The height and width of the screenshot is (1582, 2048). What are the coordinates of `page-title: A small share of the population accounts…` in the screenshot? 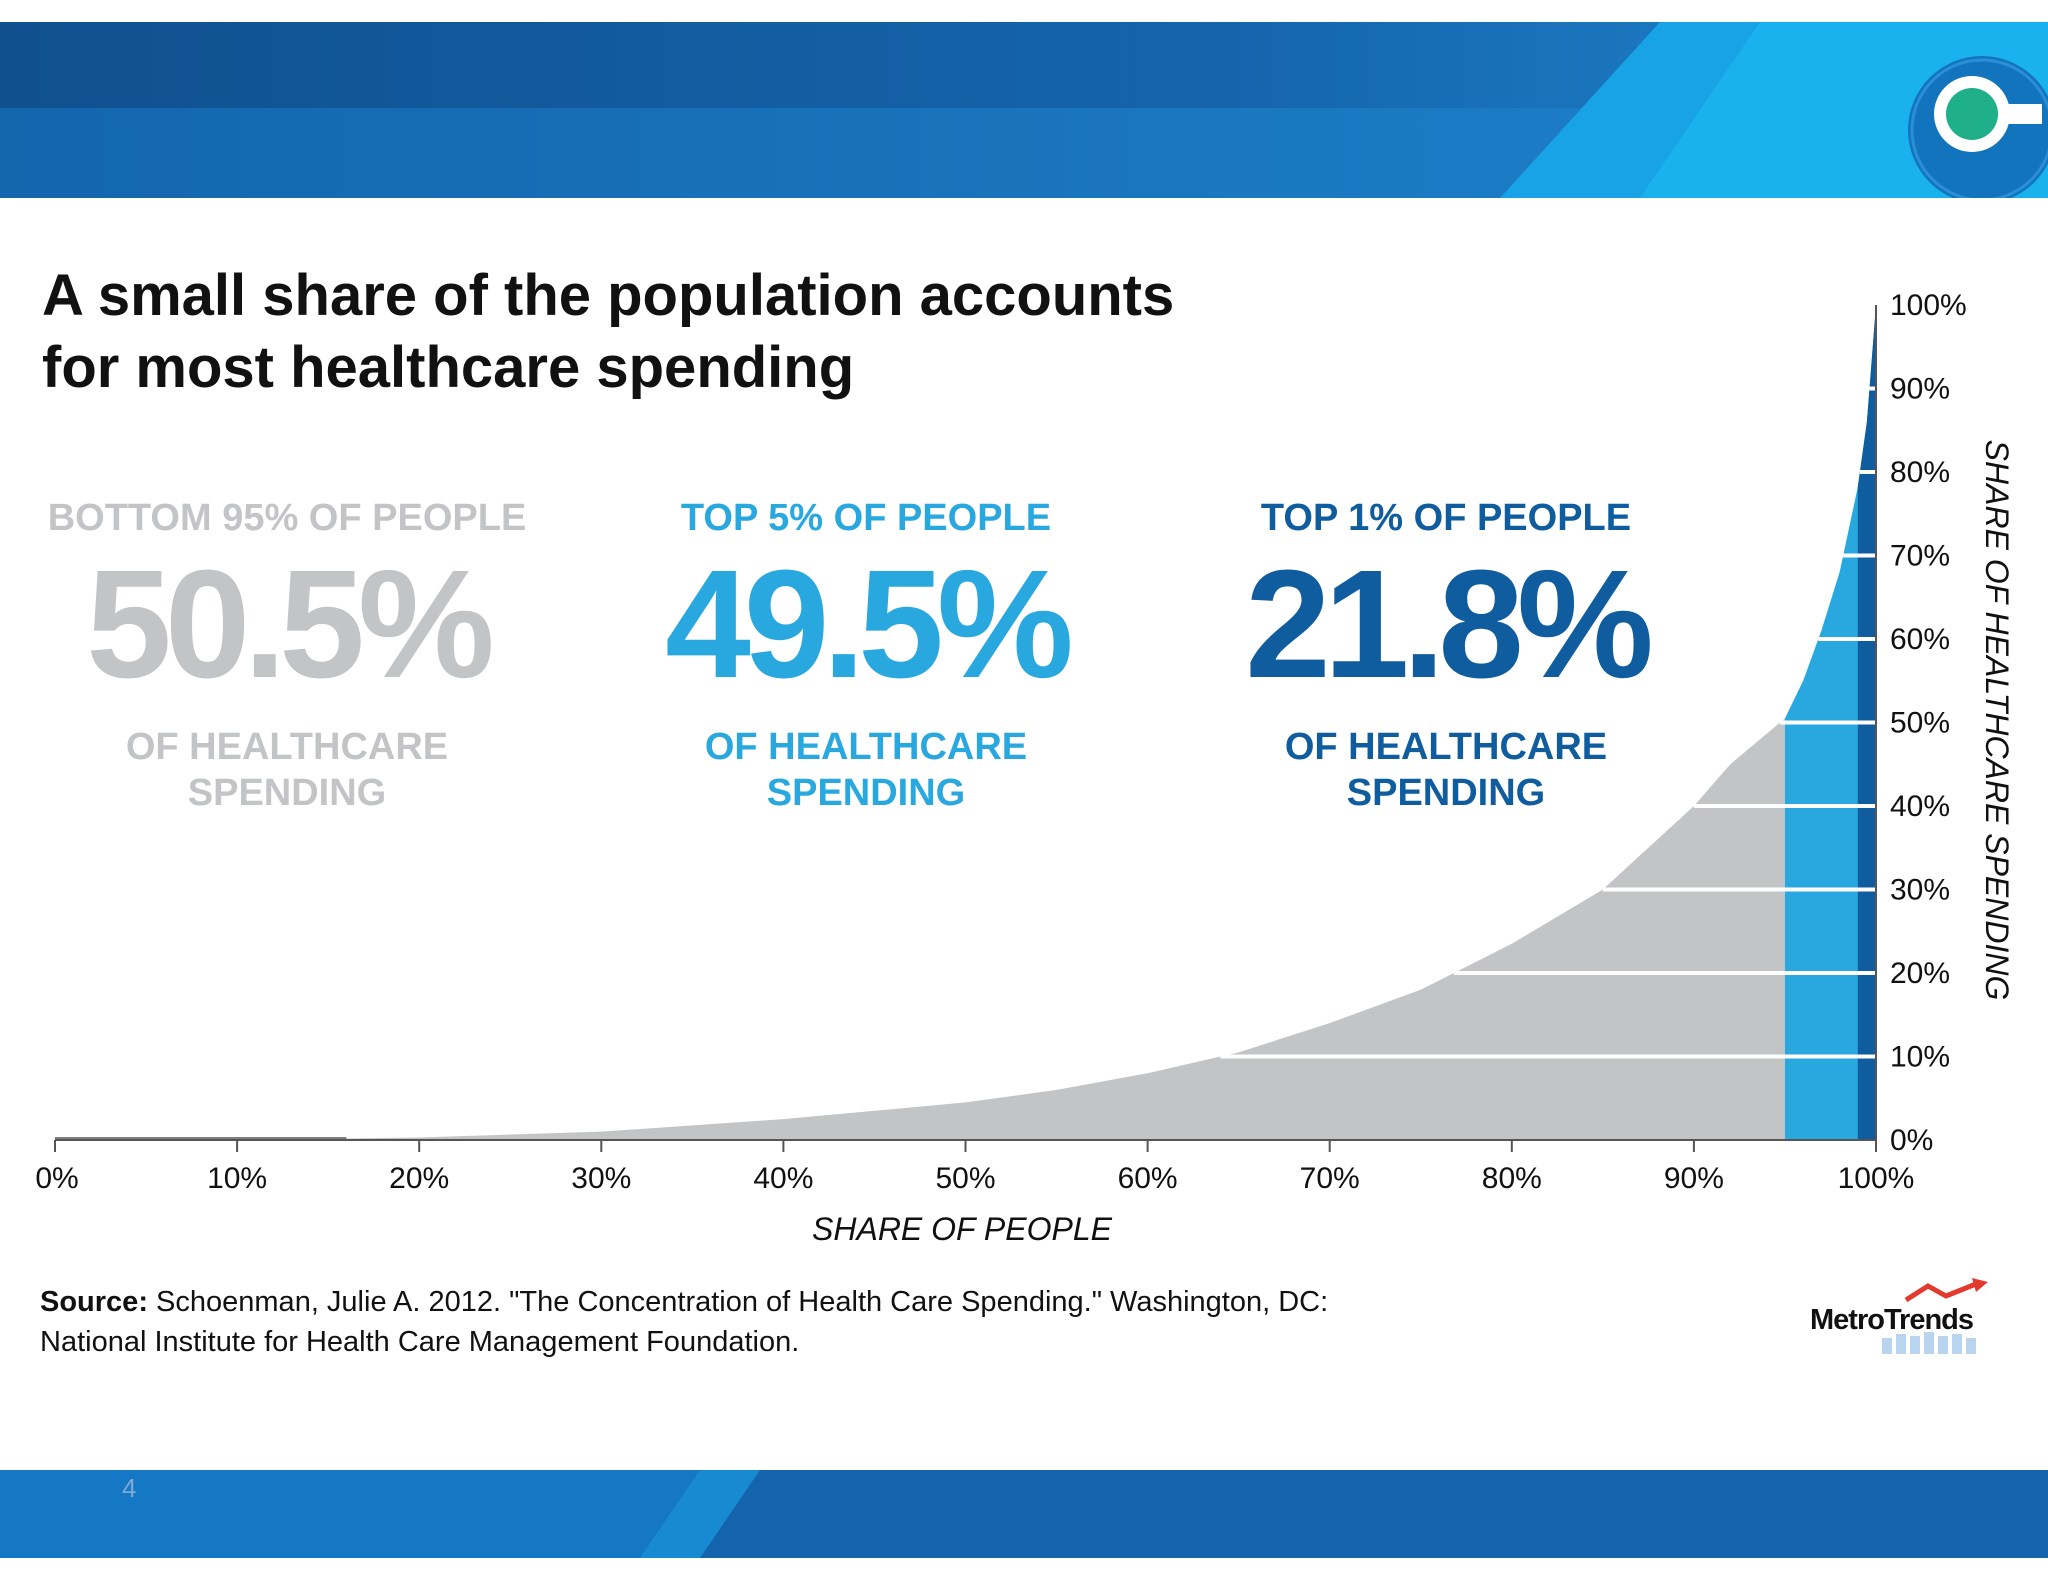 It's located at (692, 332).